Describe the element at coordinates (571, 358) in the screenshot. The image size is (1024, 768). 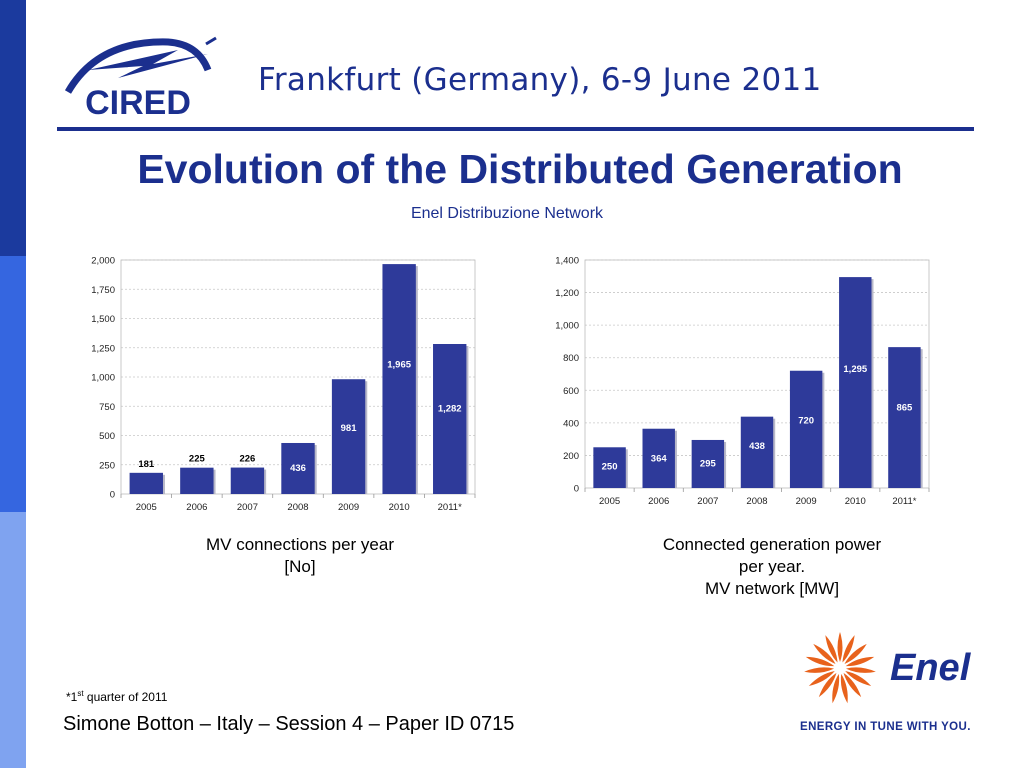
I see `y-tick-label: 800` at that location.